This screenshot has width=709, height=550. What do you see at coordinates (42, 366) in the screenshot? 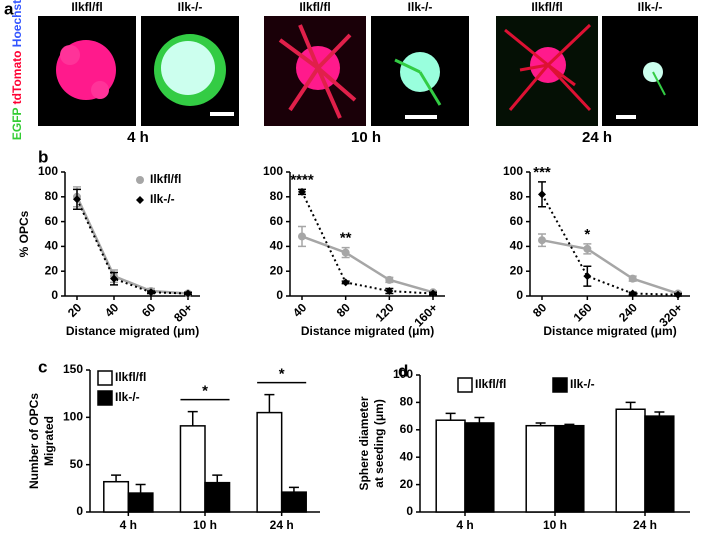
I see `panel-label: c` at bounding box center [42, 366].